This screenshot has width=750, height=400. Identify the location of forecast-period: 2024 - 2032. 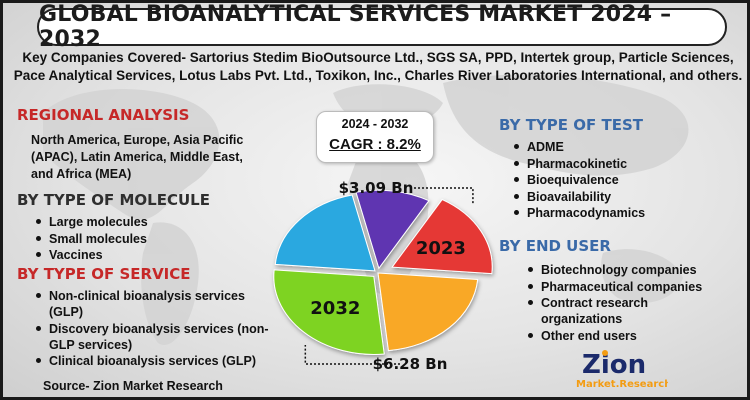
(375, 124).